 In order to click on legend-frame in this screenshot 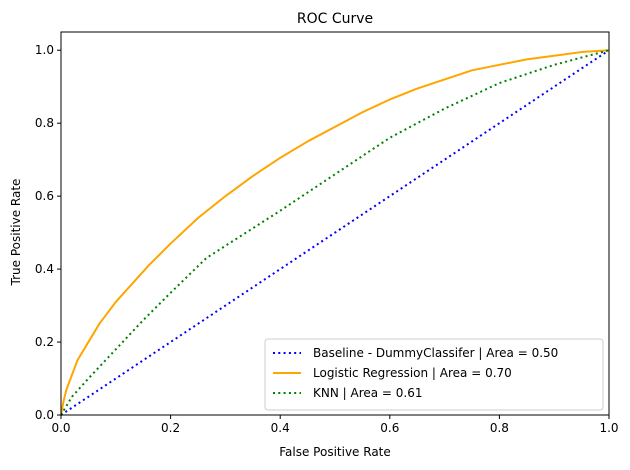, I will do `click(434, 374)`.